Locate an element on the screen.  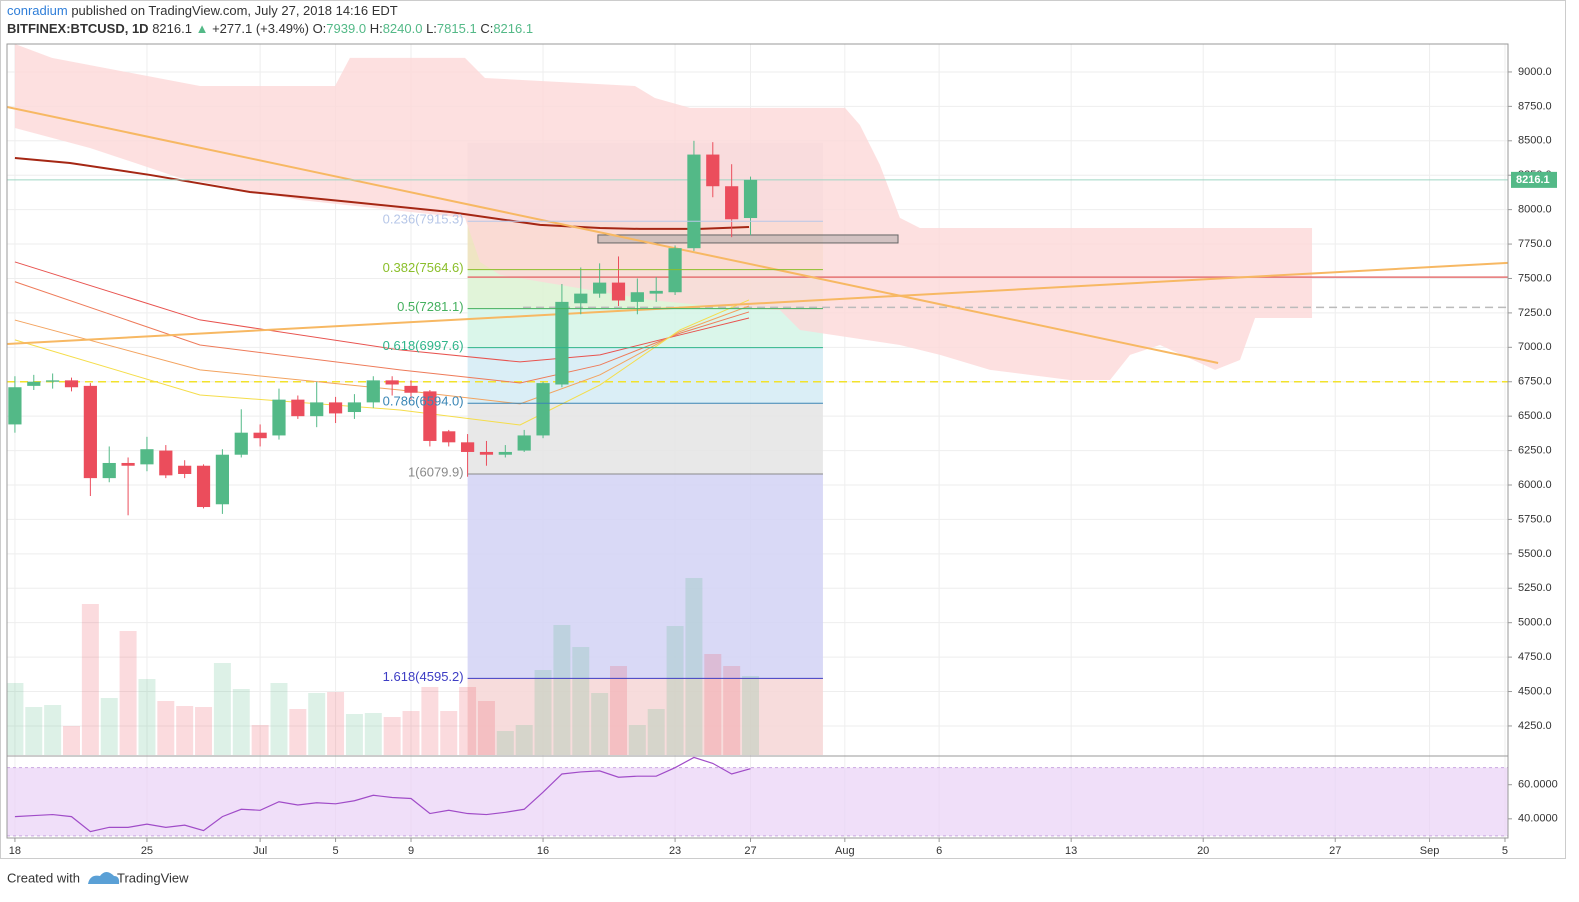
rsi-tick-label: 40.0000 is located at coordinates (1538, 819).